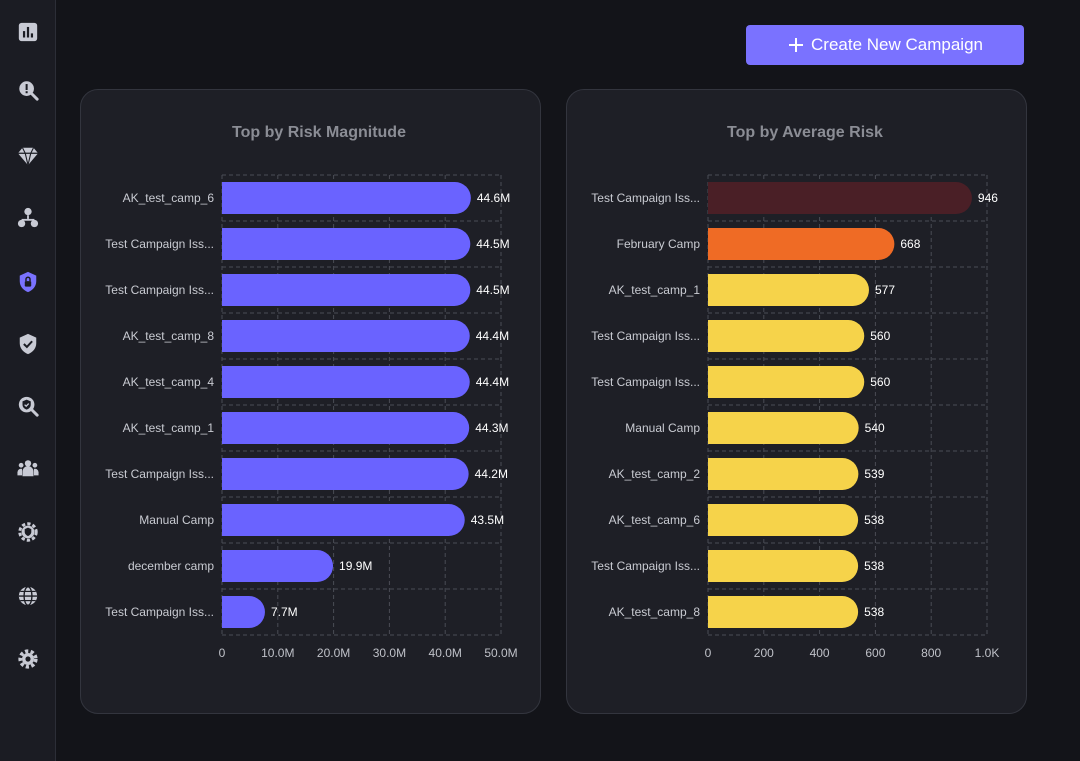 The width and height of the screenshot is (1080, 761). I want to click on x-tick-label: 400, so click(820, 653).